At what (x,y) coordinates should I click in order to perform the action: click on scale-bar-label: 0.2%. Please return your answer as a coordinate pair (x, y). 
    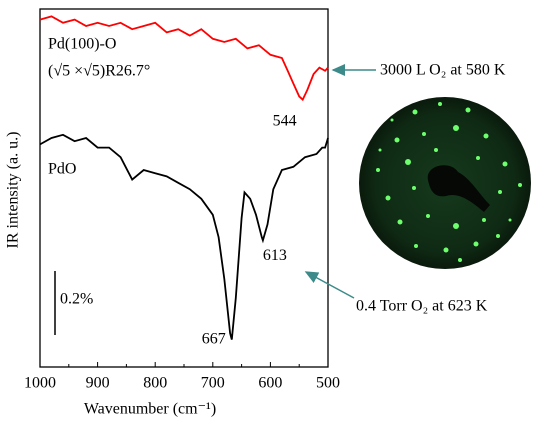
    Looking at the image, I should click on (76, 299).